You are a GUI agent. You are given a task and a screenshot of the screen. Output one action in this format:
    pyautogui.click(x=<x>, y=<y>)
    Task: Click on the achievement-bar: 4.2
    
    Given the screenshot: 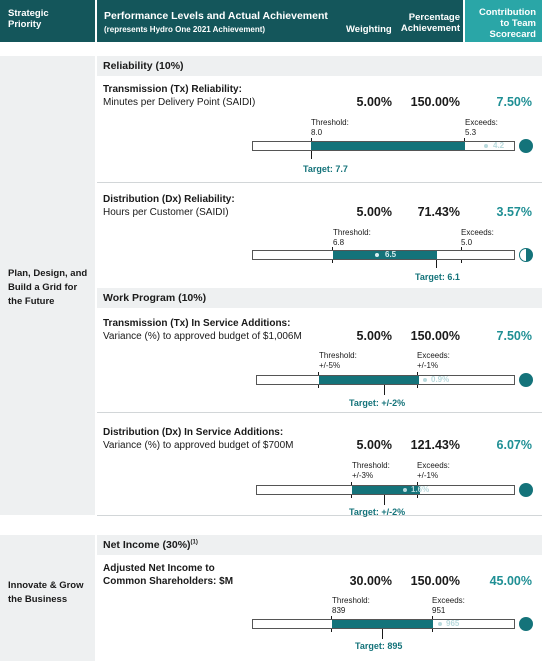 What is the action you would take?
    pyautogui.click(x=383, y=146)
    